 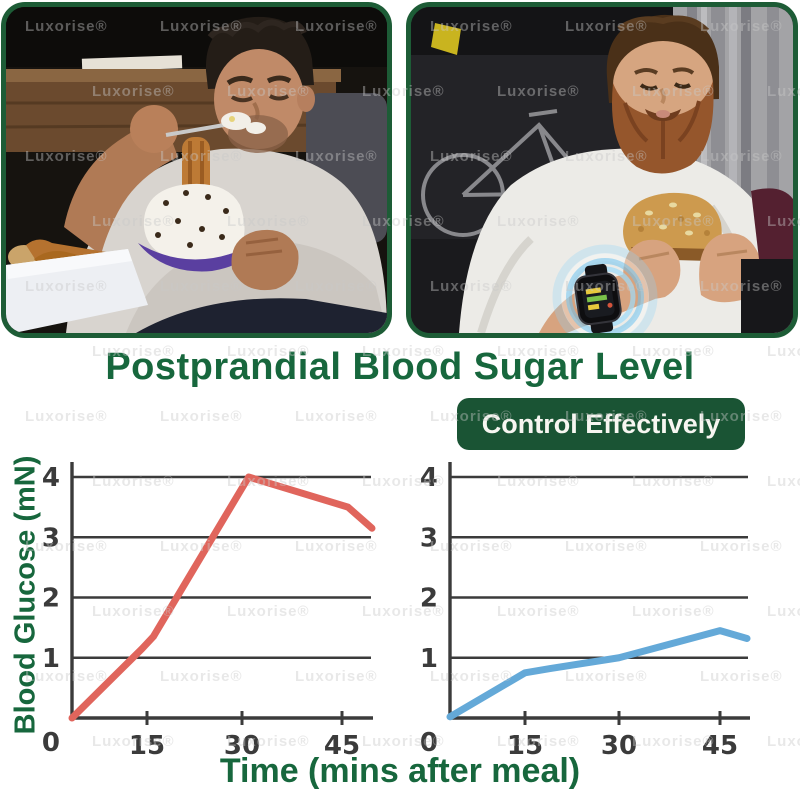 I want to click on blood-glucose-uncontrolled-line, so click(x=222, y=597).